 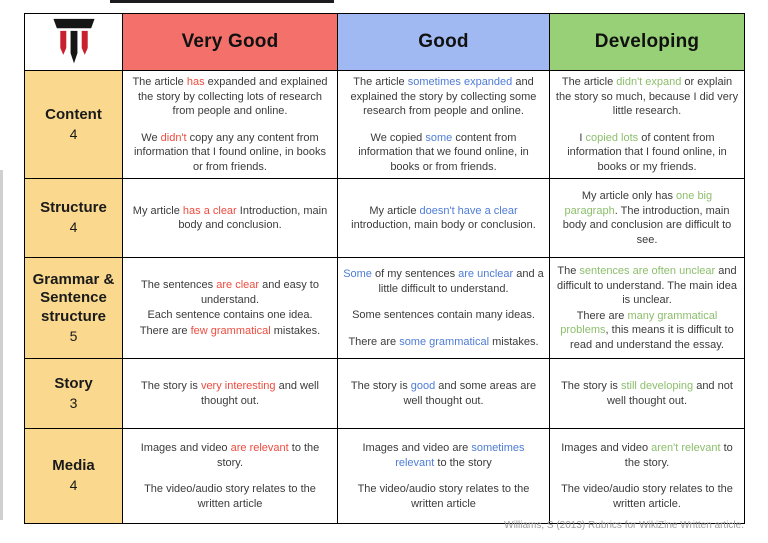 What do you see at coordinates (230, 315) in the screenshot?
I see `plain-text: Each sentence contains one idea.` at bounding box center [230, 315].